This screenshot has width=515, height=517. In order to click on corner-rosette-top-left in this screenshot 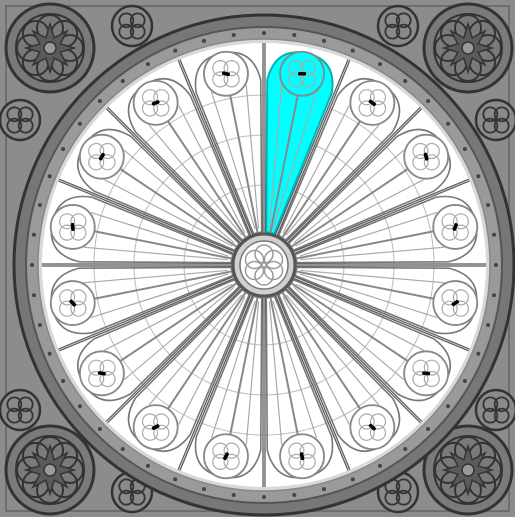, I will do `click(50, 48)`.